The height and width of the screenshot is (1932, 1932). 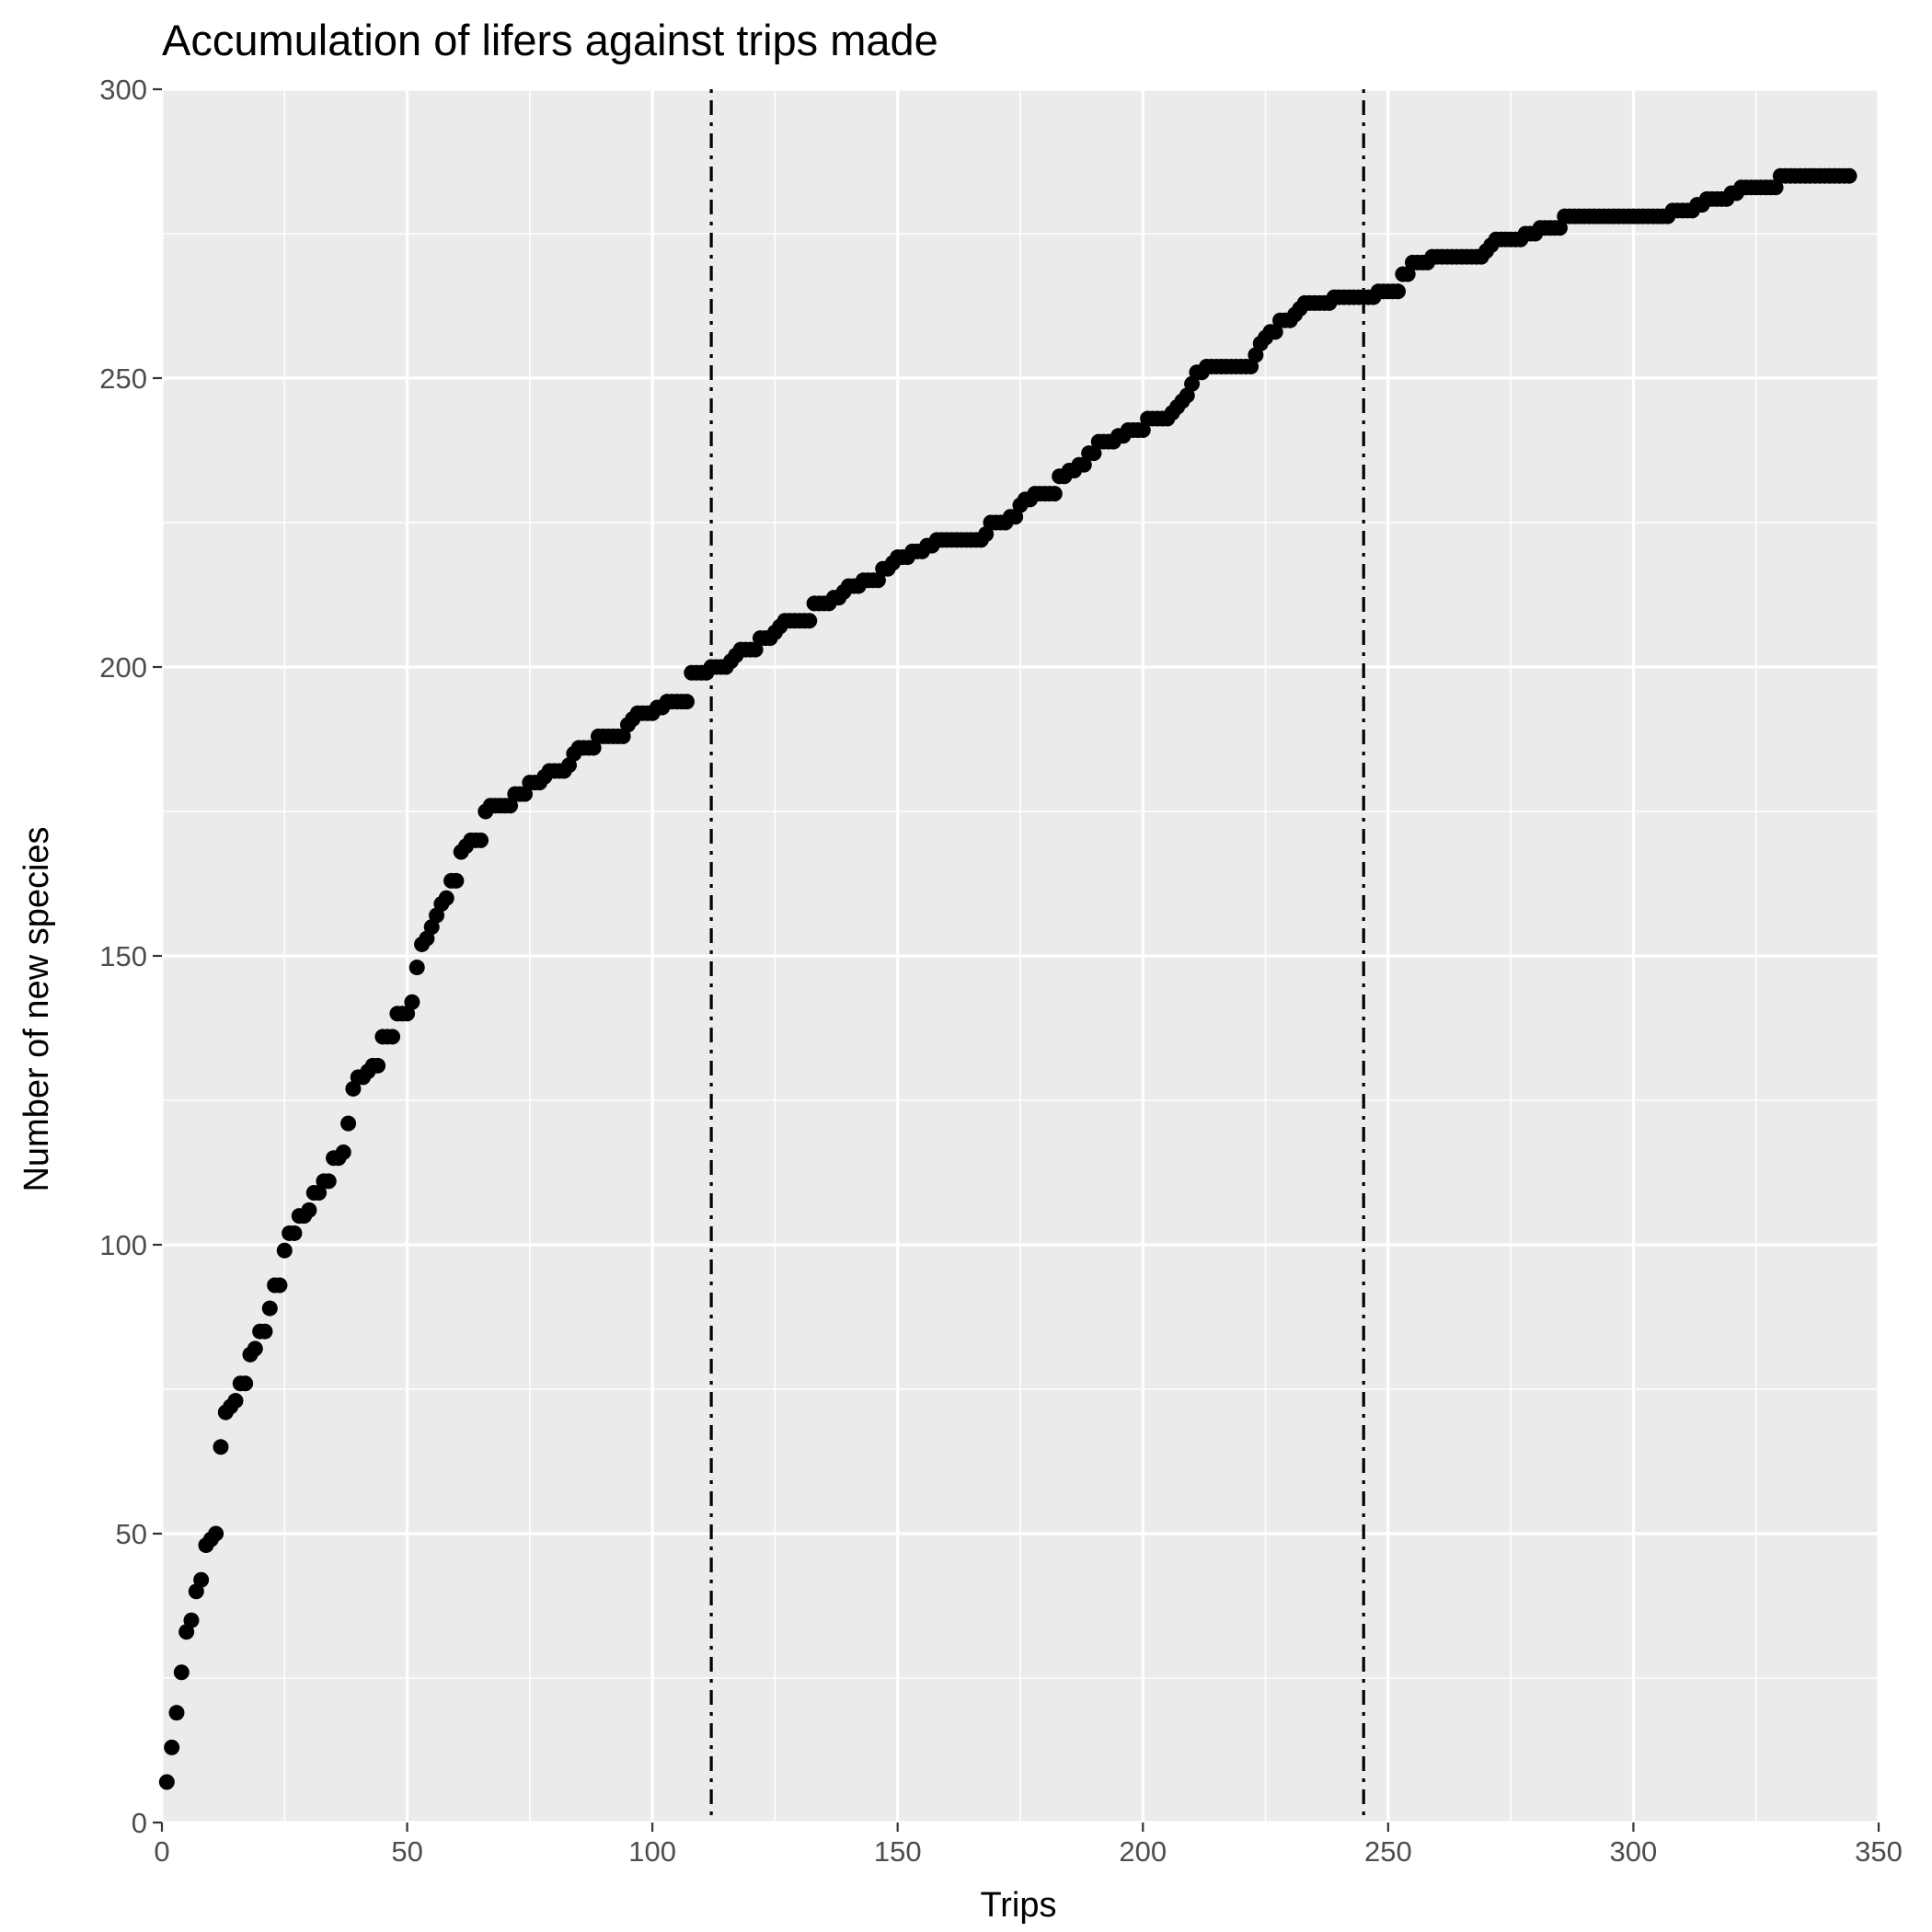 I want to click on x-tick-label: 300, so click(x=1634, y=1851).